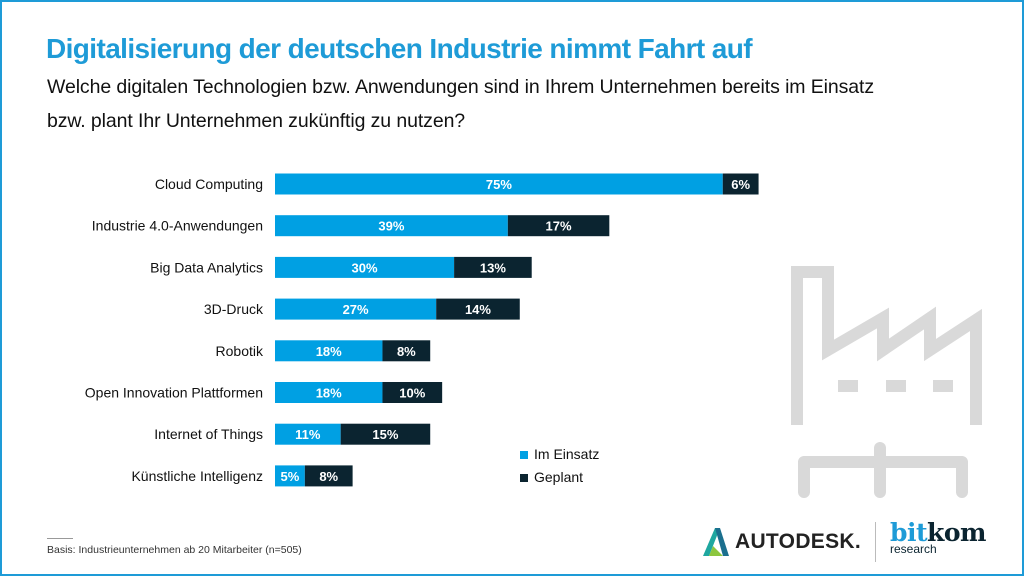 Image resolution: width=1024 pixels, height=576 pixels. I want to click on legend-label: Geplant, so click(559, 477).